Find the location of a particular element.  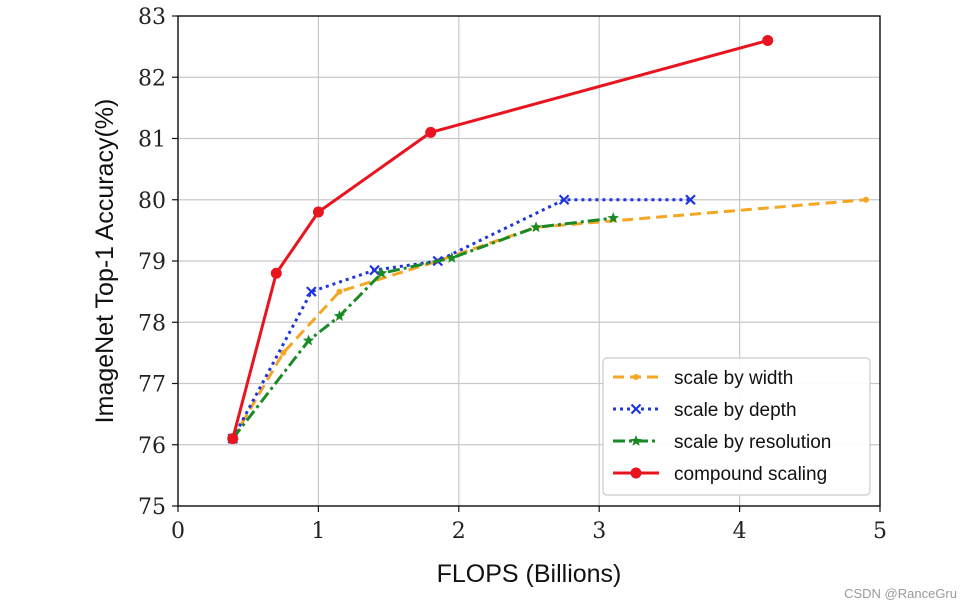

legend-entry: scale by resolution is located at coordinates (722, 442).